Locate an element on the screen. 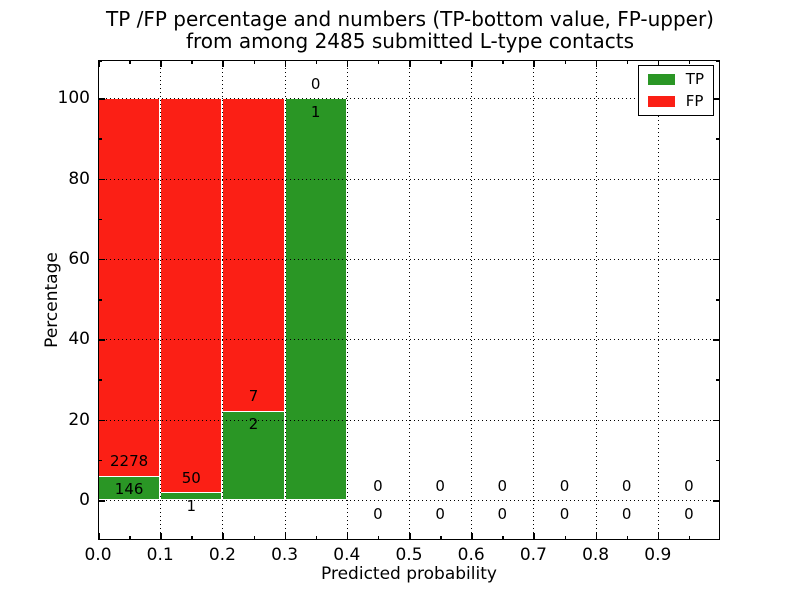 Image resolution: width=800 pixels, height=600 pixels. legend-entry: TP is located at coordinates (675, 79).